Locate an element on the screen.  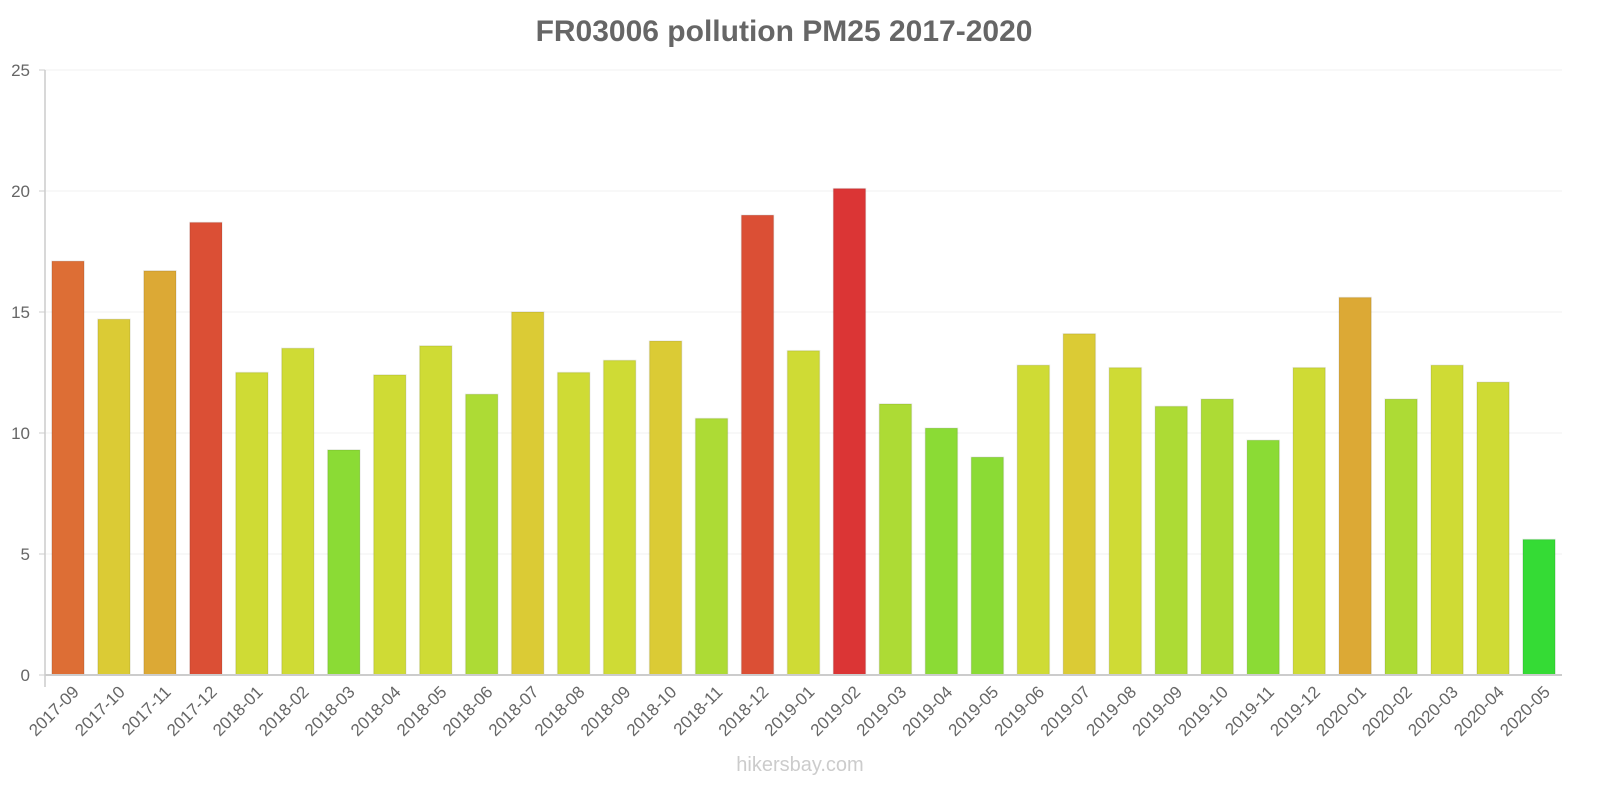
x-tick-label: 2020-01 is located at coordinates (1341, 711).